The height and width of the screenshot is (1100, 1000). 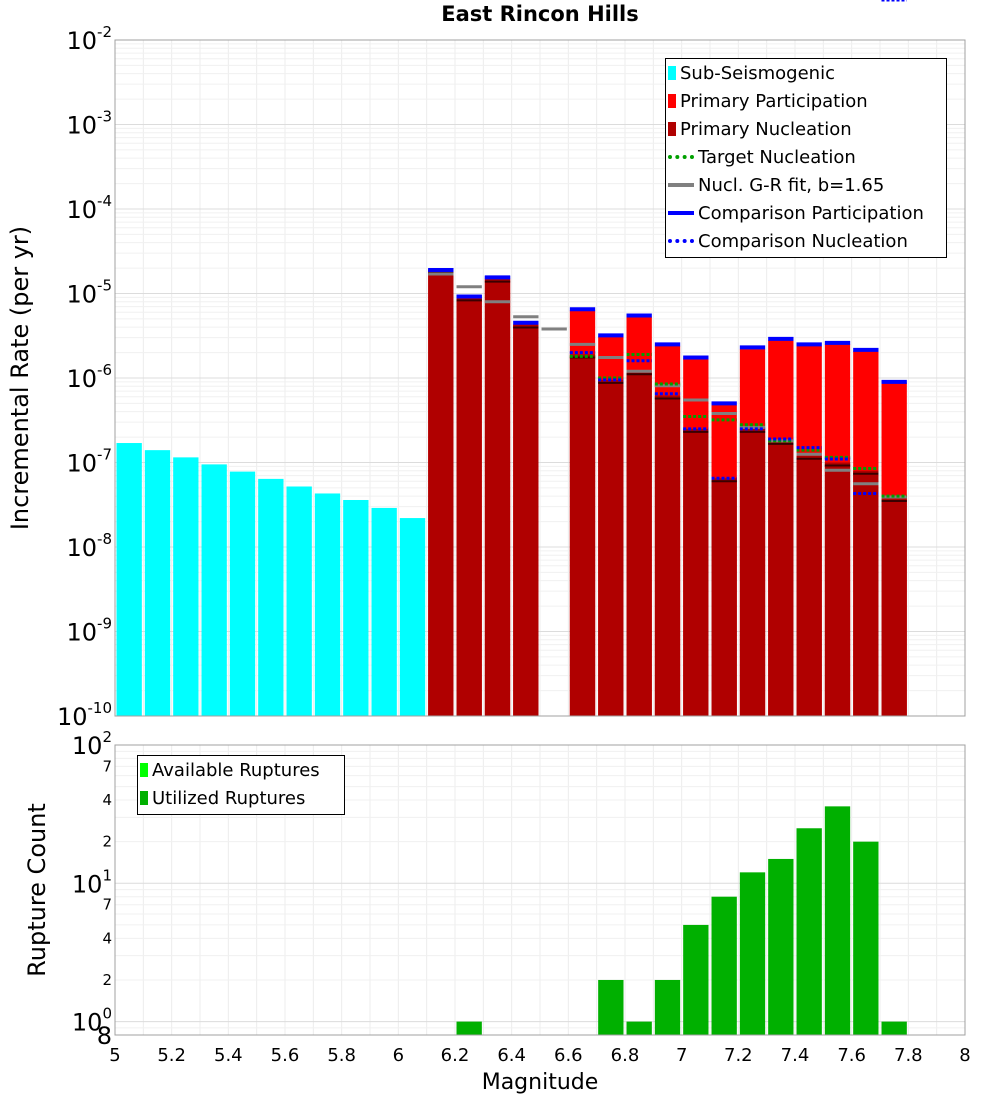 I want to click on legend-label: Primary Participation, so click(x=774, y=101).